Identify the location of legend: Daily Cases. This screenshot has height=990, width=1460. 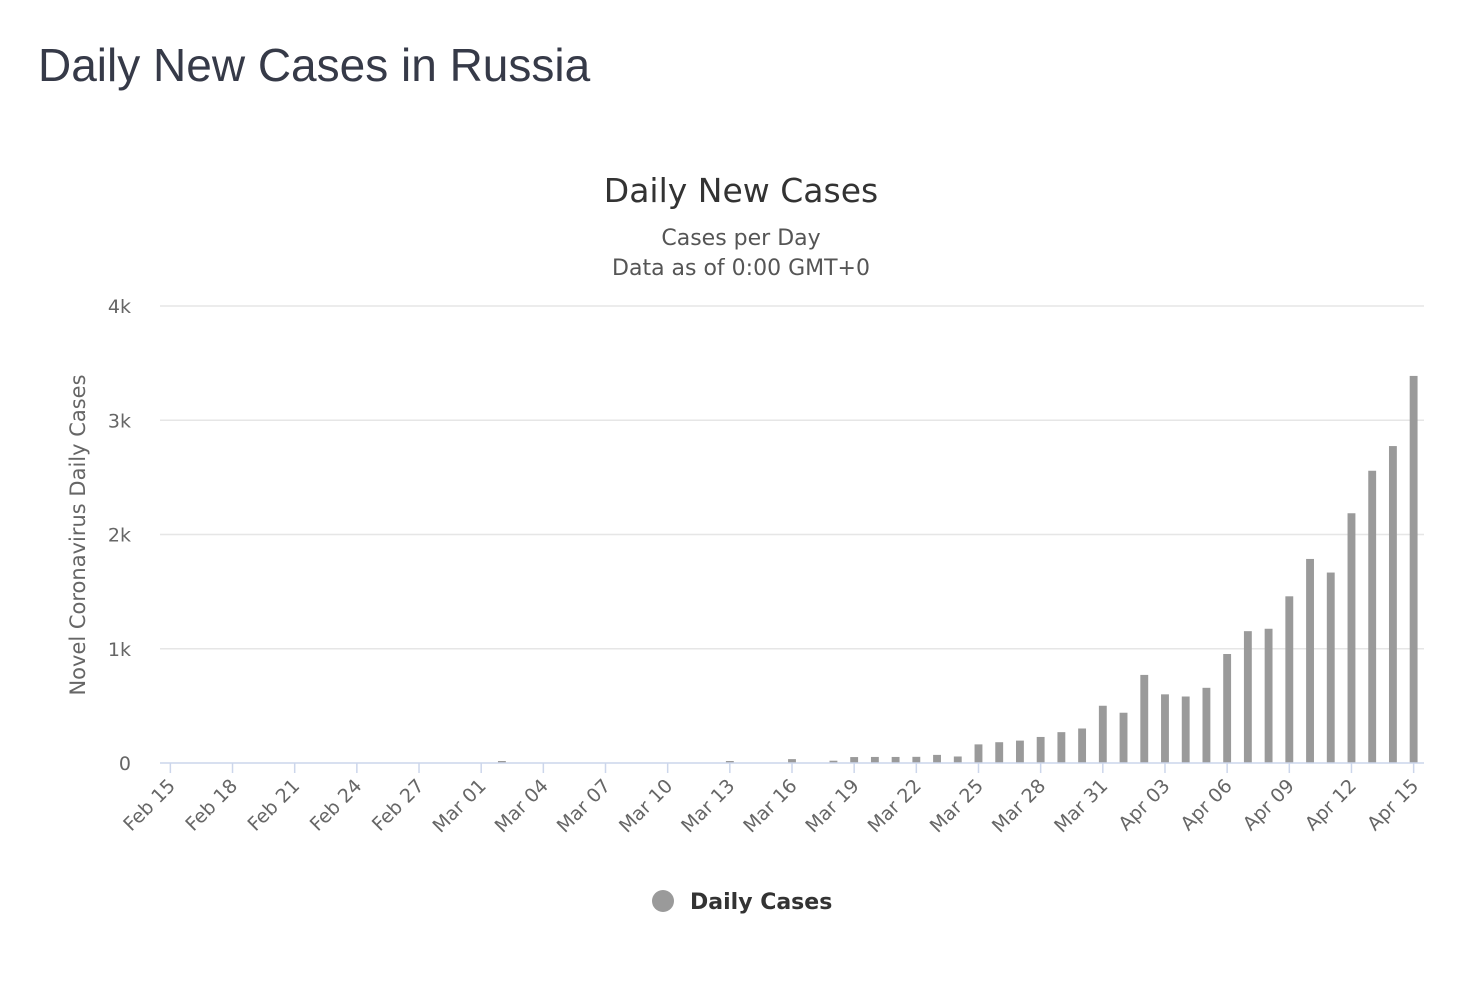
(742, 902).